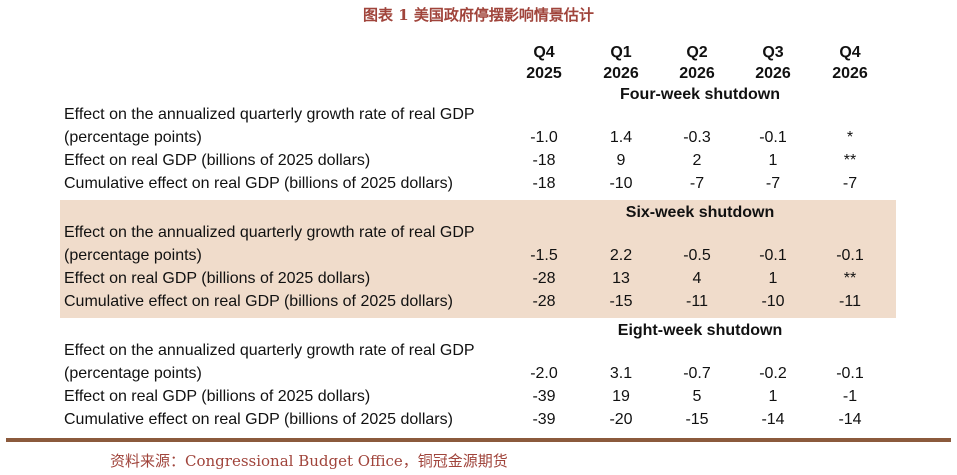 The width and height of the screenshot is (957, 475). What do you see at coordinates (544, 73) in the screenshot?
I see `column-year: 2025` at bounding box center [544, 73].